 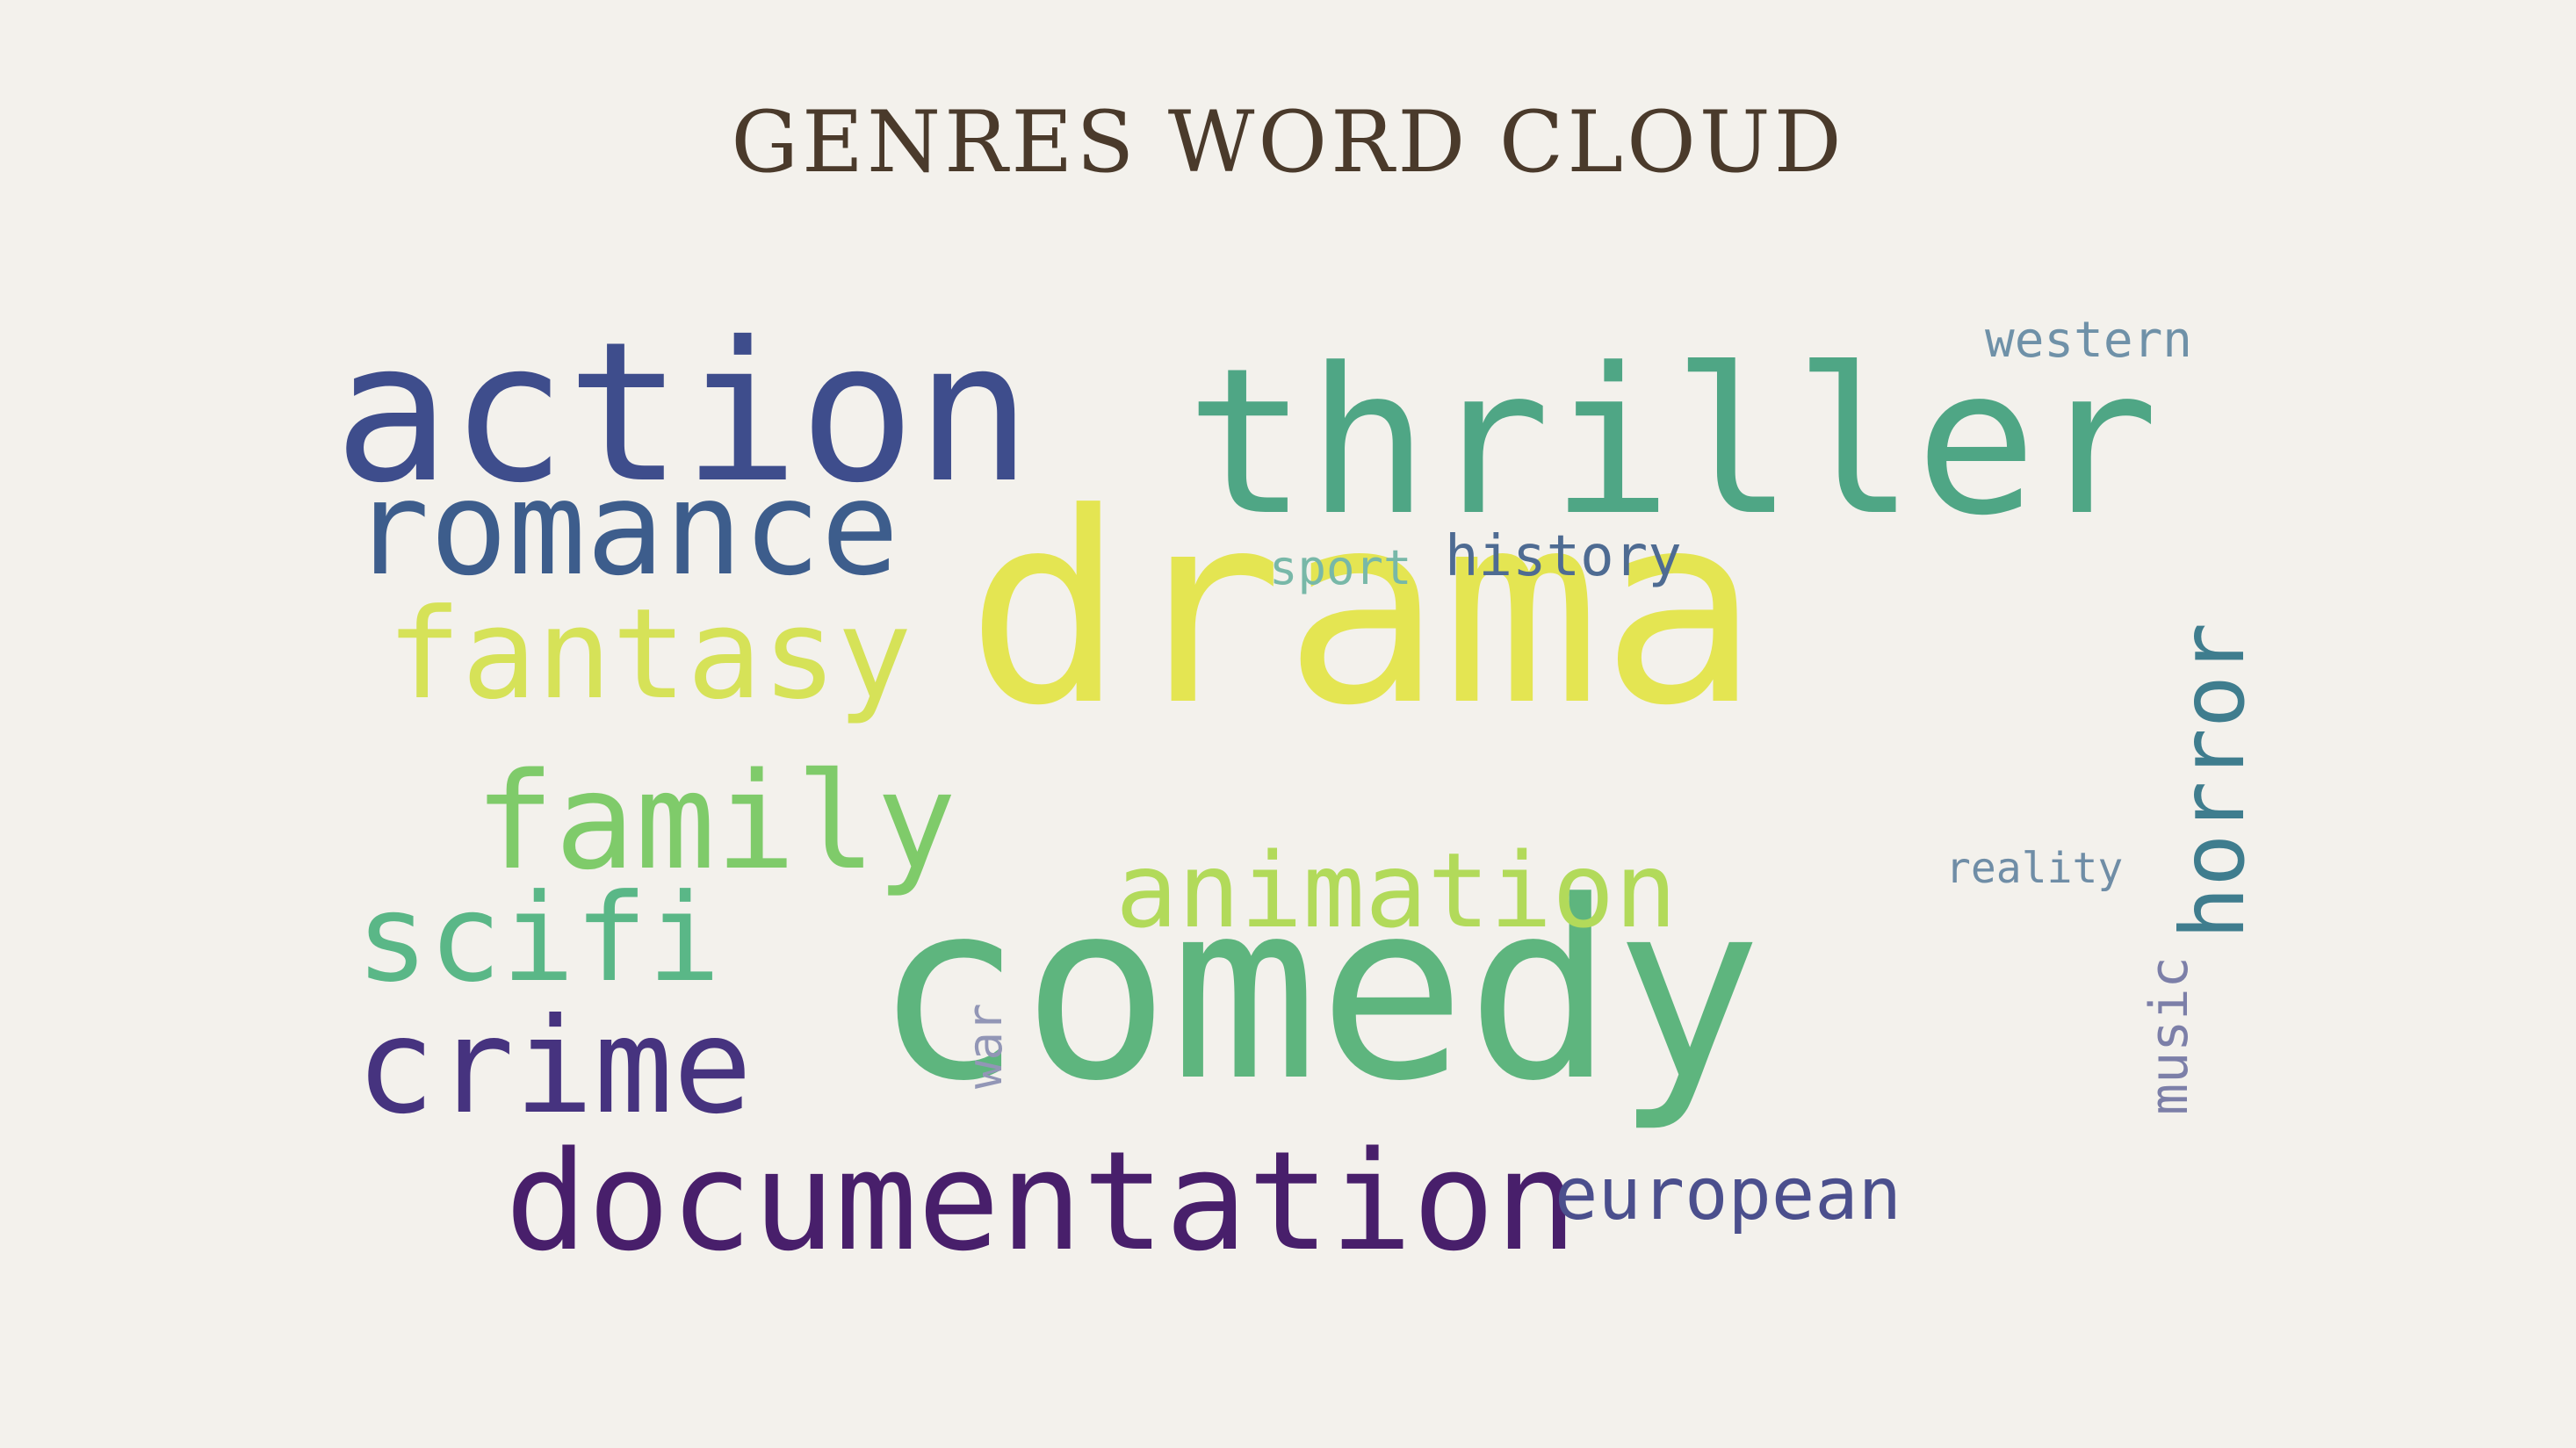 What do you see at coordinates (1363, 610) in the screenshot?
I see `word-drama: drama` at bounding box center [1363, 610].